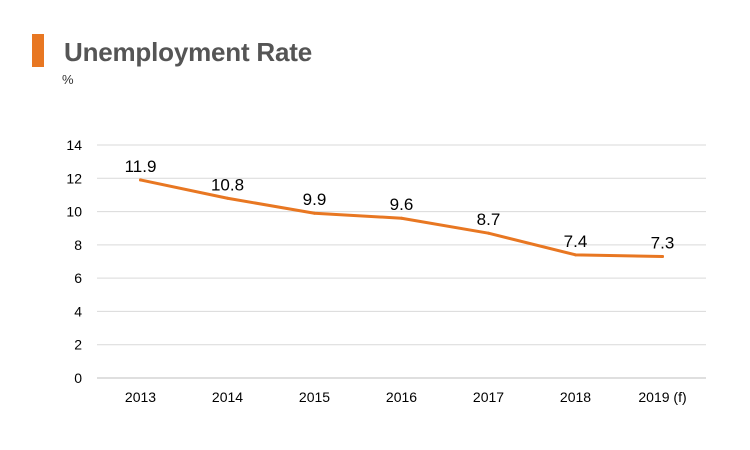 This screenshot has height=450, width=750. Describe the element at coordinates (74, 145) in the screenshot. I see `y-tick-label: 14` at that location.